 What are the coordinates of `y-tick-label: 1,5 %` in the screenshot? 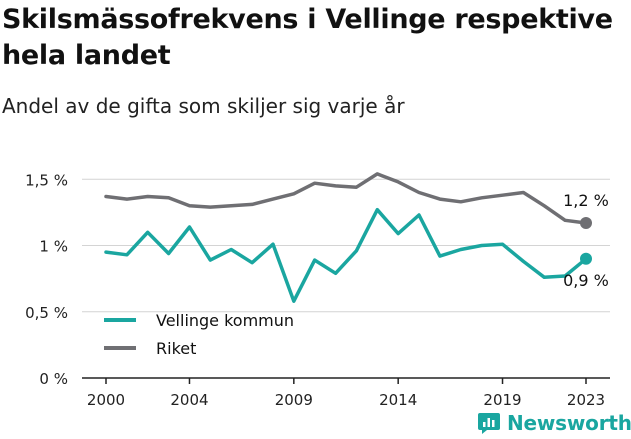 It's located at (46, 180).